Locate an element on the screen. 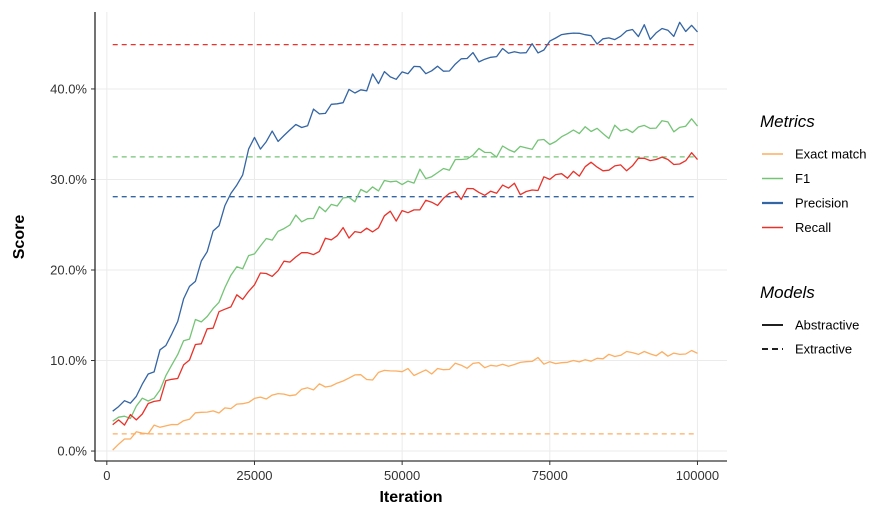 This screenshot has width=886, height=510. legend-label-precision: Precision is located at coordinates (821, 203).